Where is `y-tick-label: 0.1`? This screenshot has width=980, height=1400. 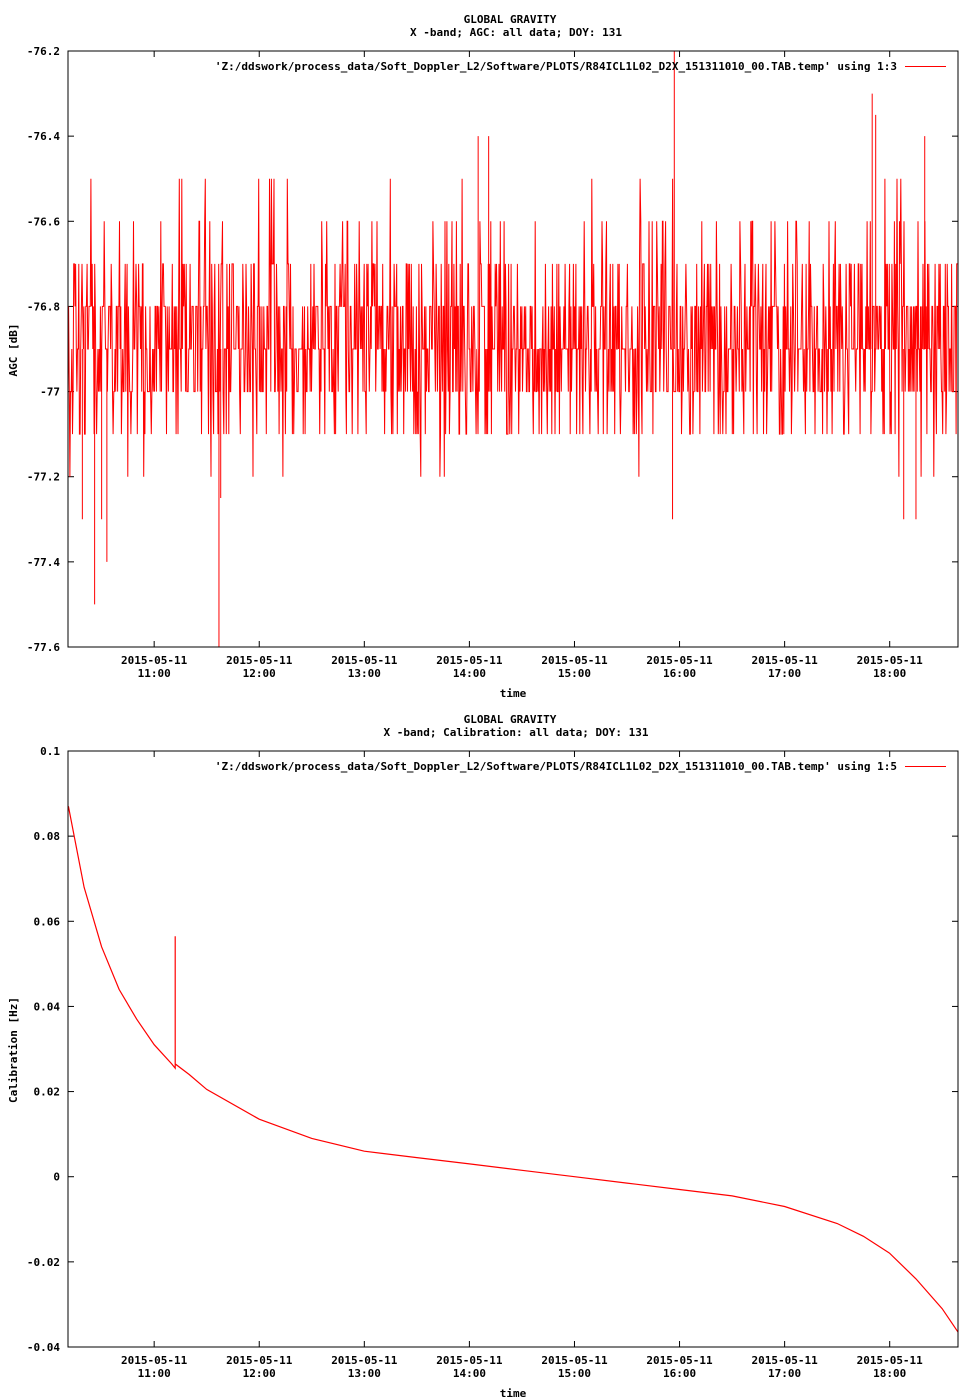
y-tick-label: 0.1 is located at coordinates (50, 751).